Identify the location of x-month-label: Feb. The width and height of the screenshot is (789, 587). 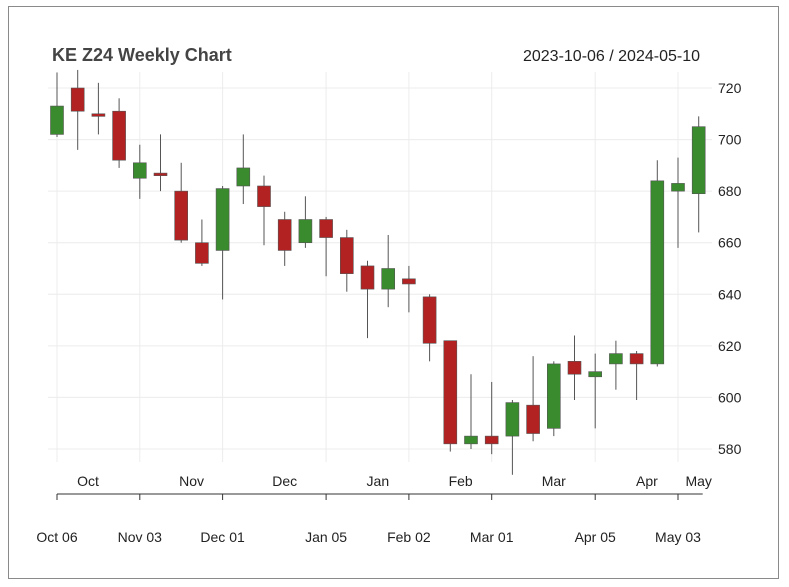
(461, 481).